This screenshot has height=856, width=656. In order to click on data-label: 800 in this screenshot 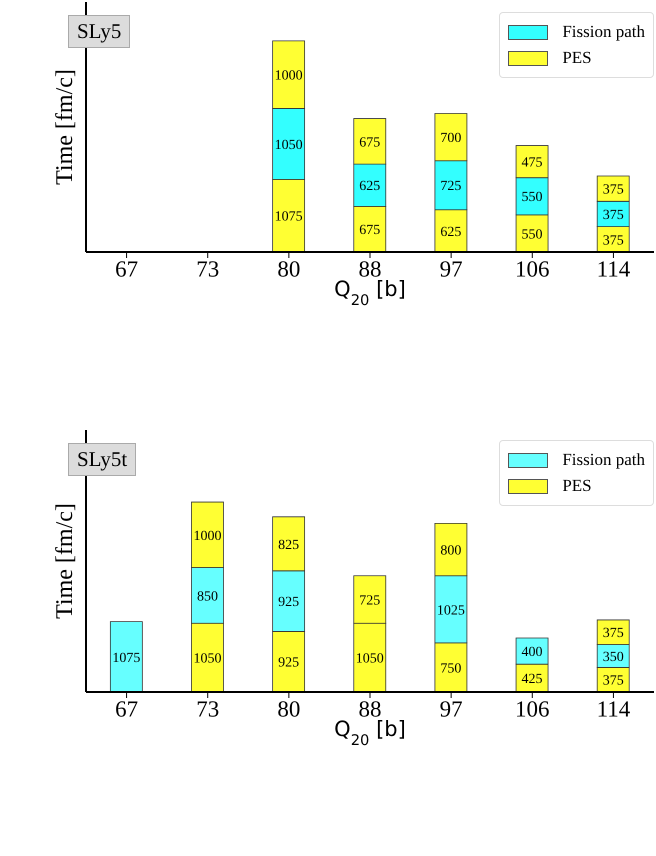, I will do `click(451, 551)`.